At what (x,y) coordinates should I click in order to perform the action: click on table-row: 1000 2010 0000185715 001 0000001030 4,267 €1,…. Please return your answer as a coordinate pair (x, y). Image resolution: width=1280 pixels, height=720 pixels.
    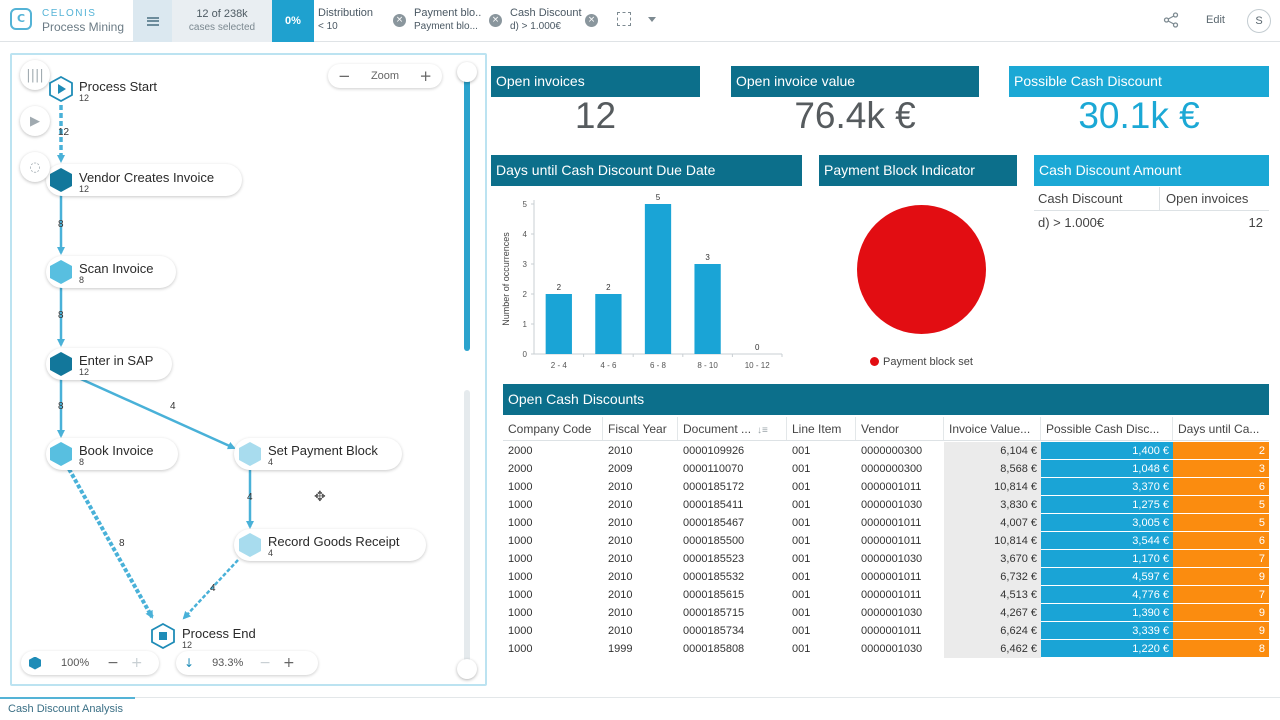
    Looking at the image, I should click on (886, 613).